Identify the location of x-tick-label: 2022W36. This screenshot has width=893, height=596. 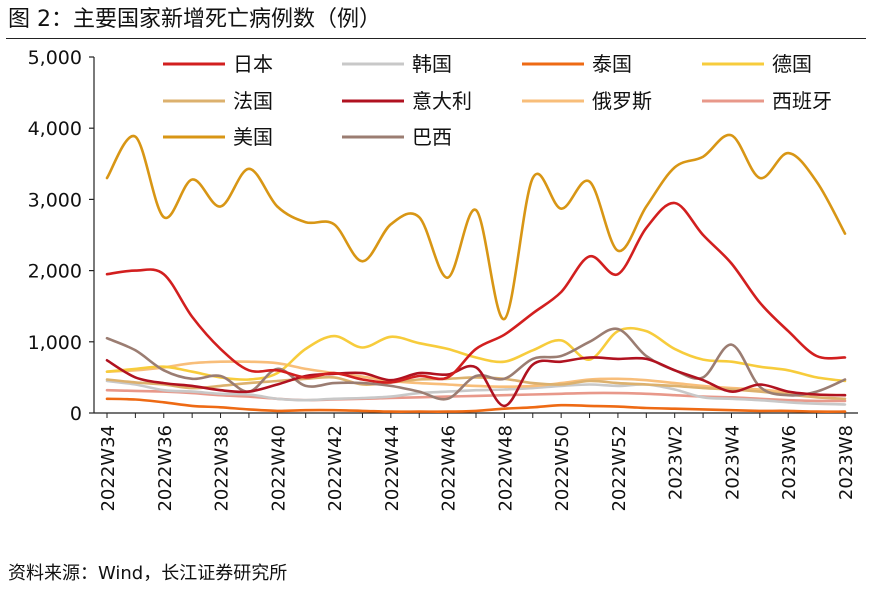
(165, 468).